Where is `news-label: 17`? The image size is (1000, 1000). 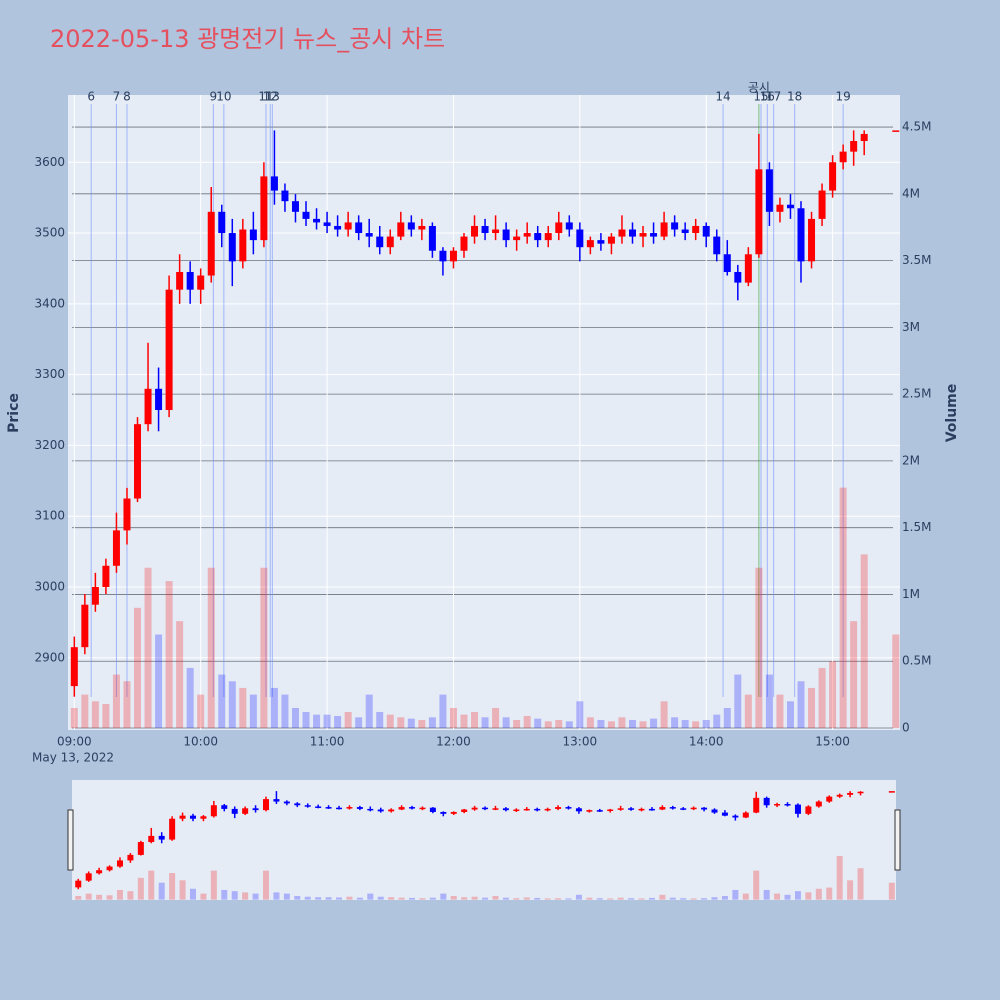 news-label: 17 is located at coordinates (773, 97).